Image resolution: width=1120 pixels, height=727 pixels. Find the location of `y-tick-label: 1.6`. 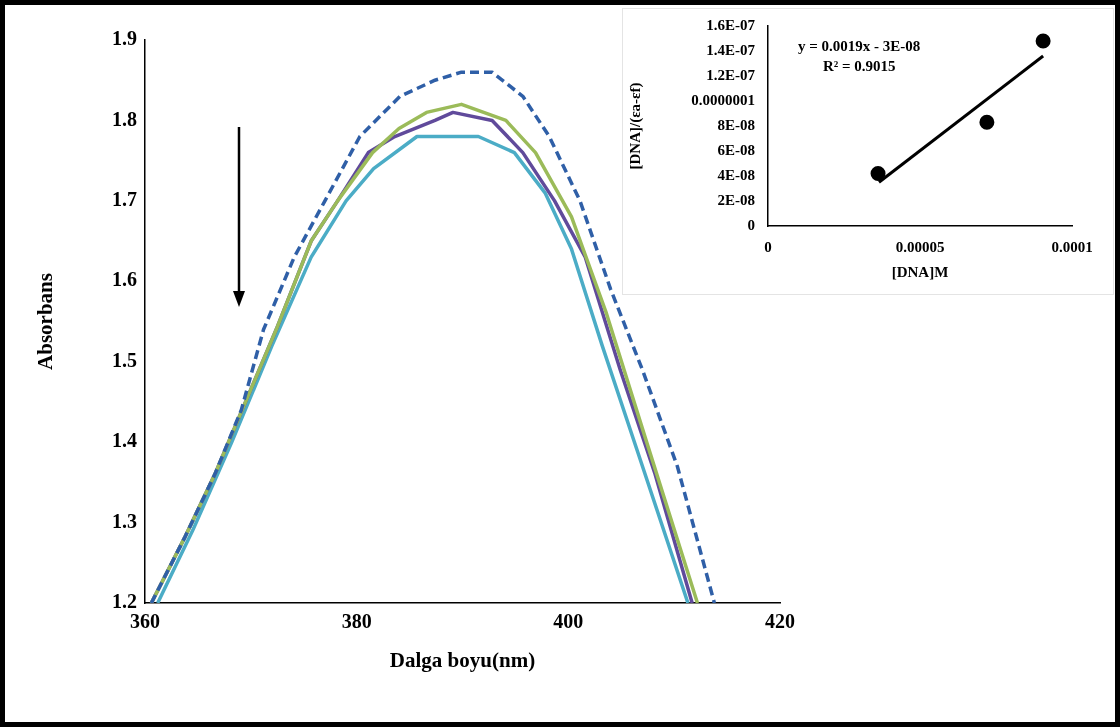

y-tick-label: 1.6 is located at coordinates (124, 279).